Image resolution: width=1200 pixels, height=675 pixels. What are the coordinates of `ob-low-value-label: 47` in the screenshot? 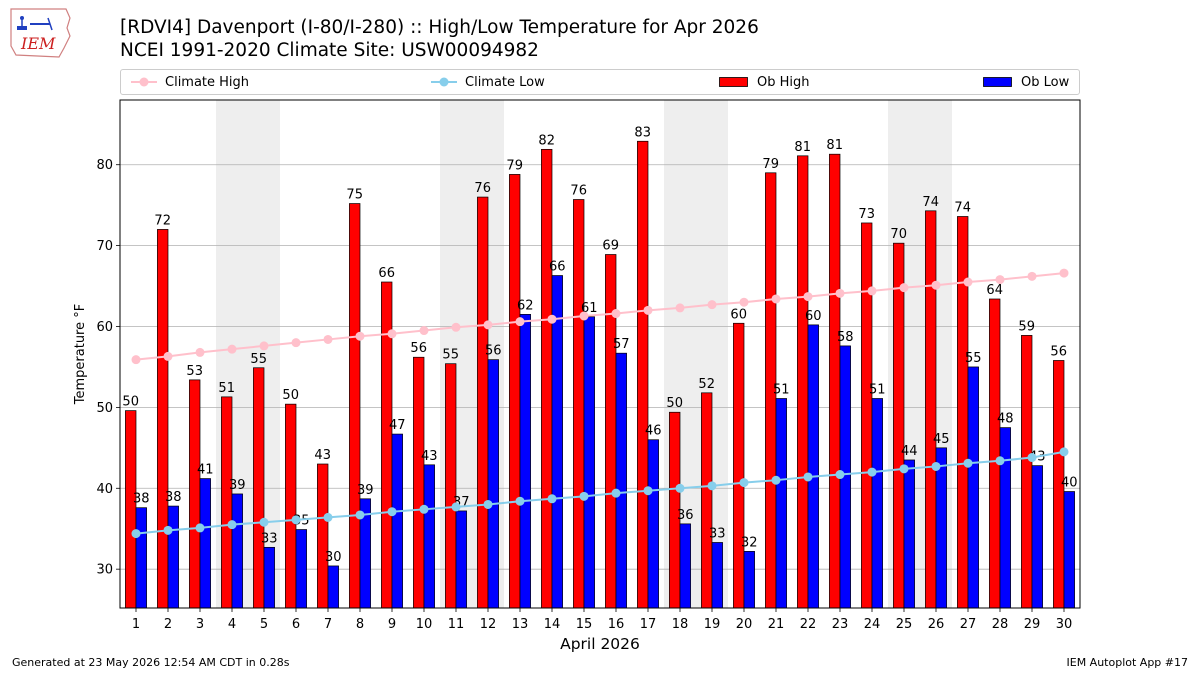 It's located at (397, 425).